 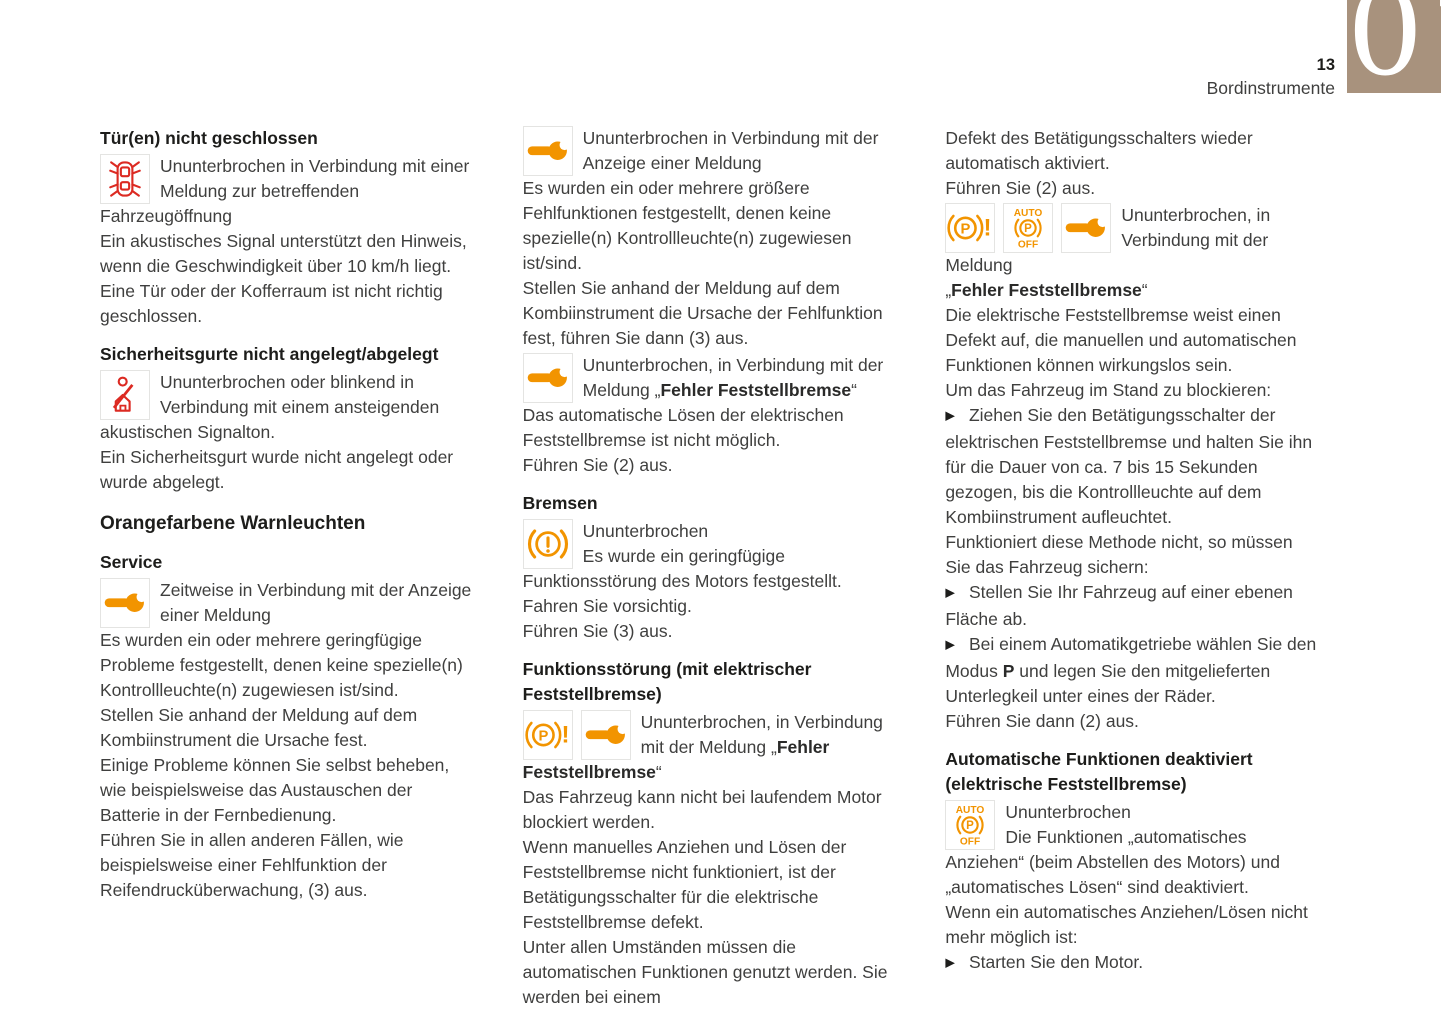 I want to click on chapter-title: Bordinstrumente, so click(x=1270, y=88).